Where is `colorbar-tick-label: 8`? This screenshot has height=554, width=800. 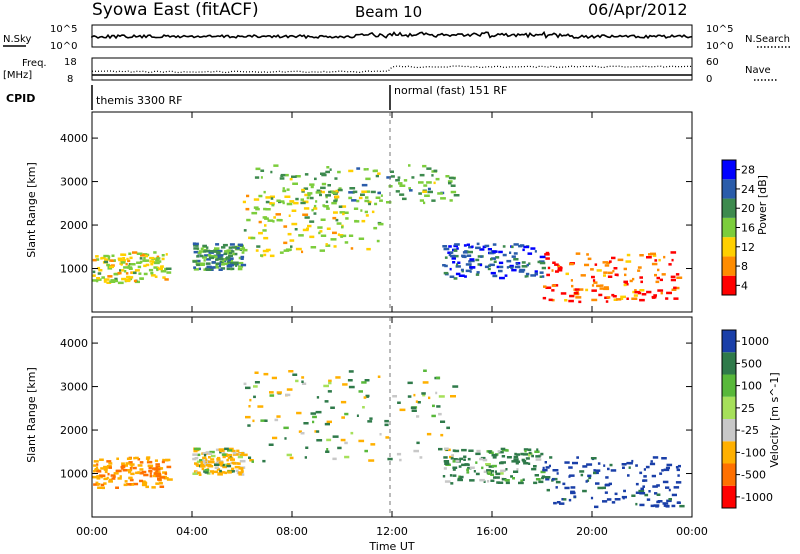 colorbar-tick-label: 8 is located at coordinates (744, 266).